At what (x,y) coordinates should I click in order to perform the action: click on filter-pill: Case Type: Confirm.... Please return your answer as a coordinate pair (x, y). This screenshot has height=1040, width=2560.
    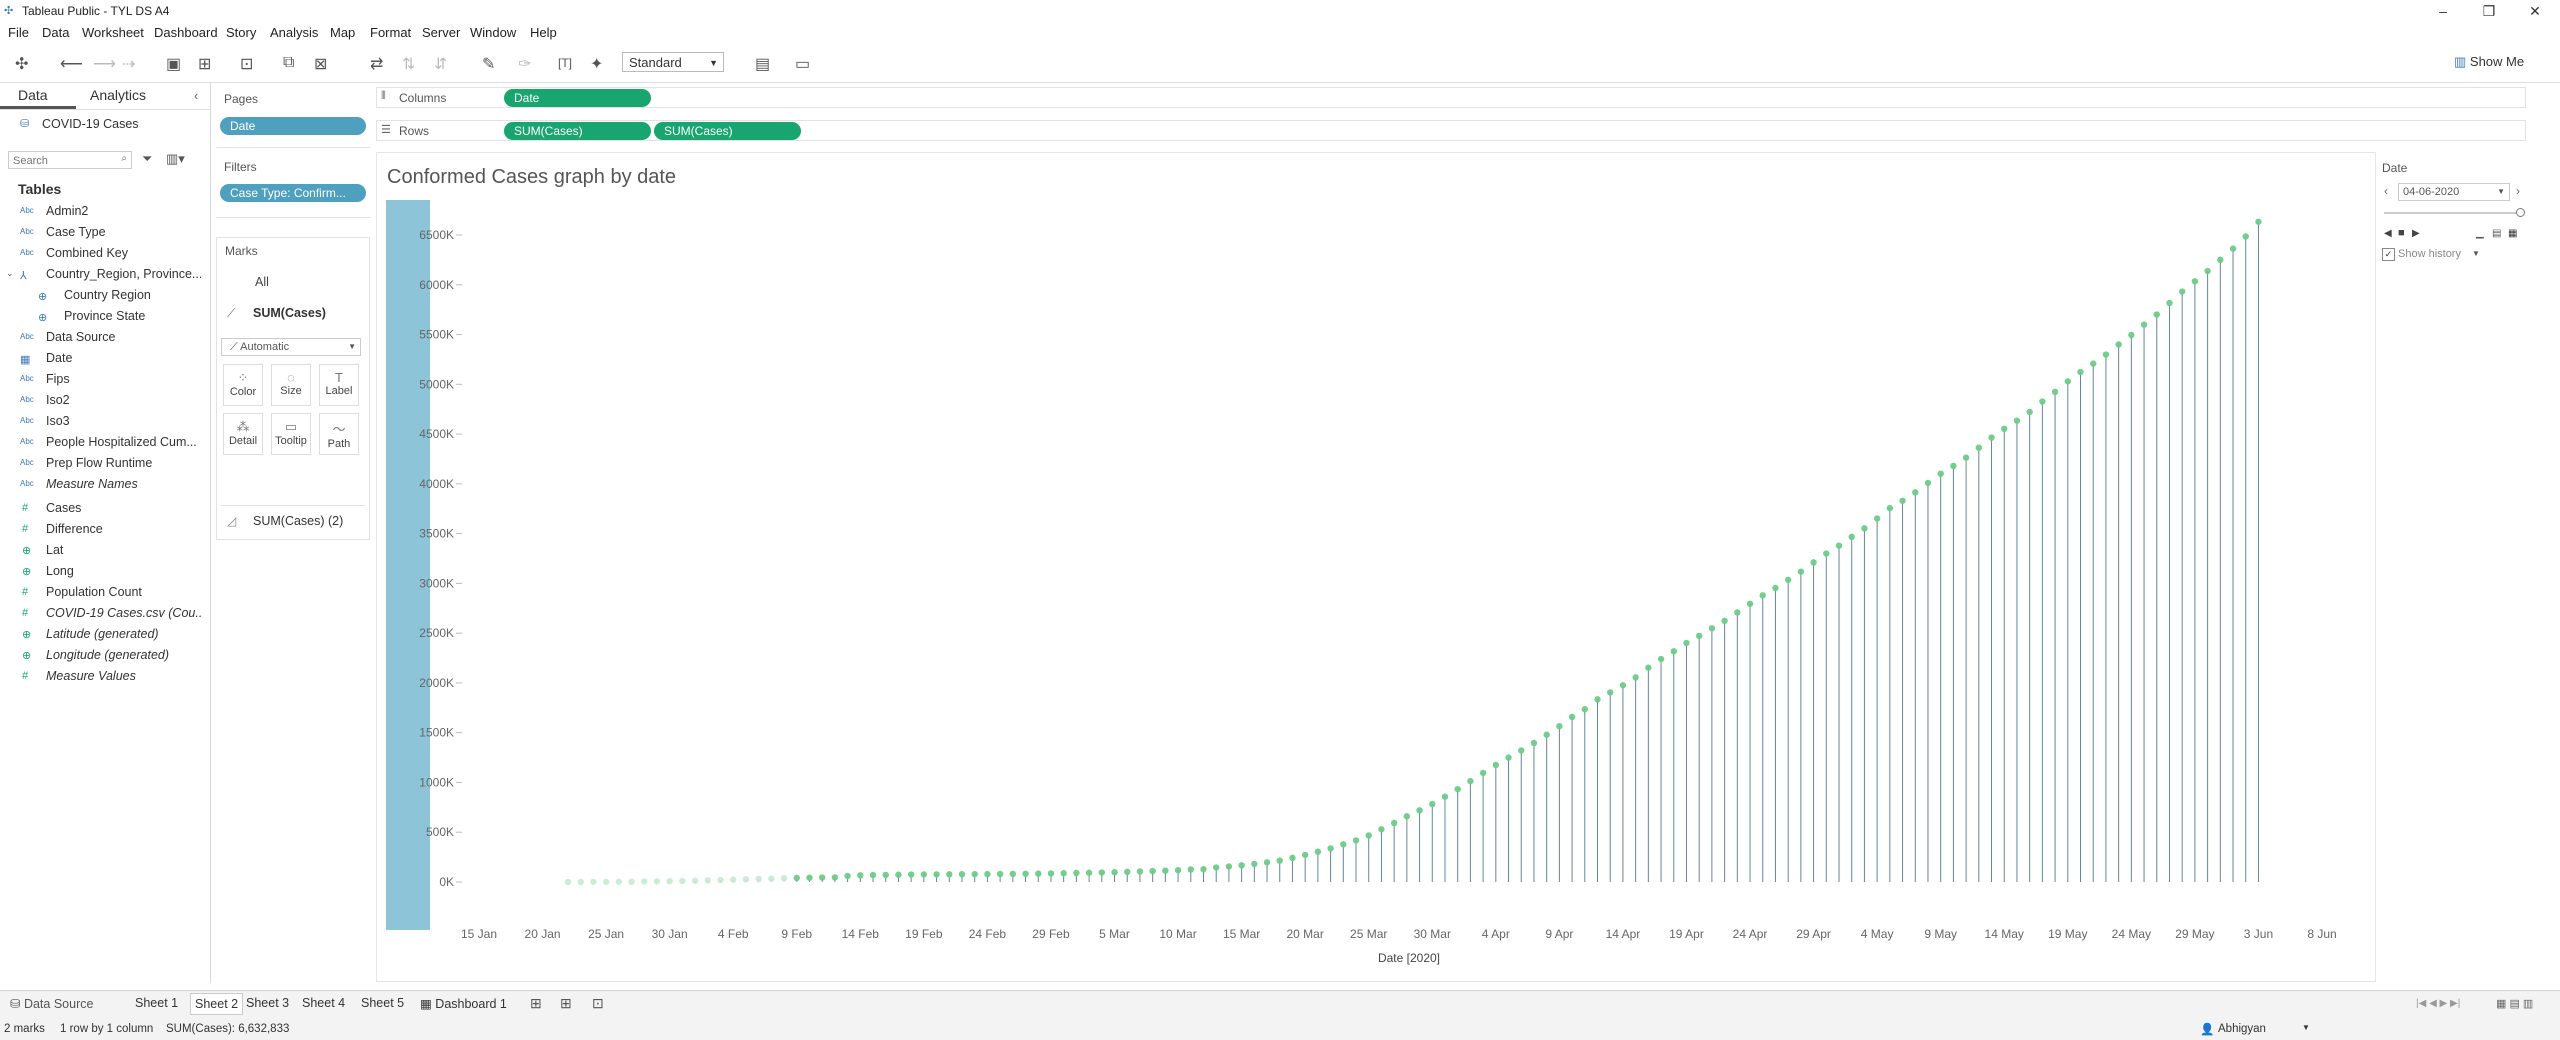
    Looking at the image, I should click on (293, 193).